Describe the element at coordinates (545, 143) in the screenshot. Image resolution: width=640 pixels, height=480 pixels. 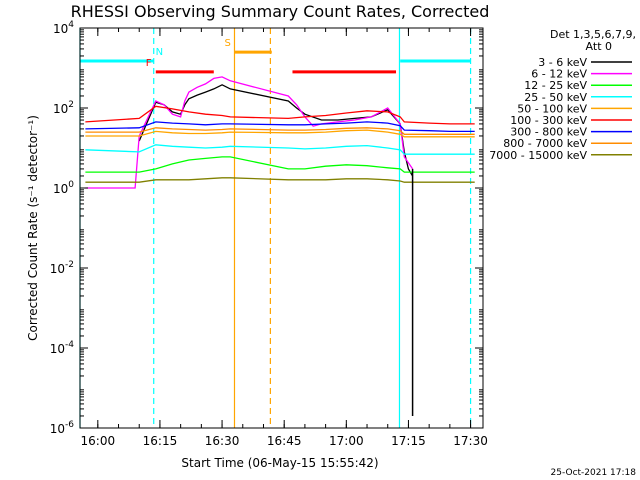
I see `legend-label-7: 800 - 7000 keV` at that location.